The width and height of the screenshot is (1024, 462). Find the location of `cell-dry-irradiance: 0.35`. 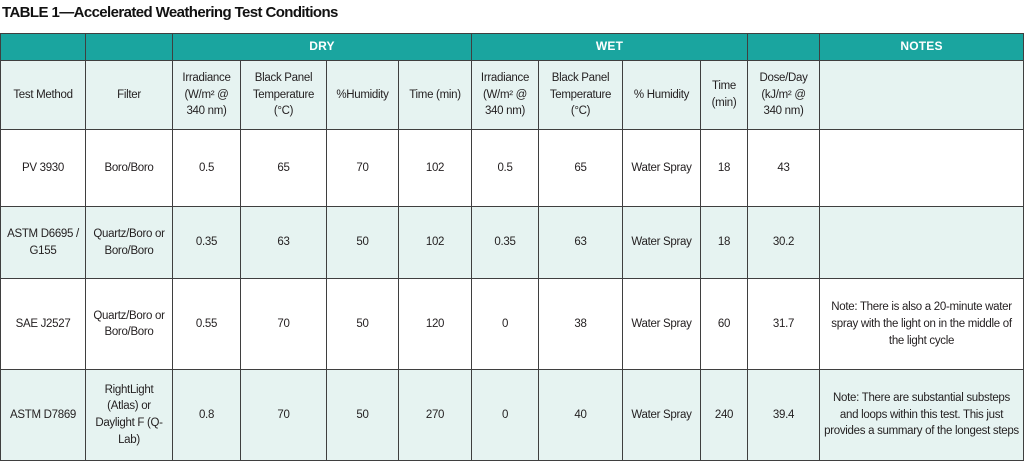

cell-dry-irradiance: 0.35 is located at coordinates (206, 243).